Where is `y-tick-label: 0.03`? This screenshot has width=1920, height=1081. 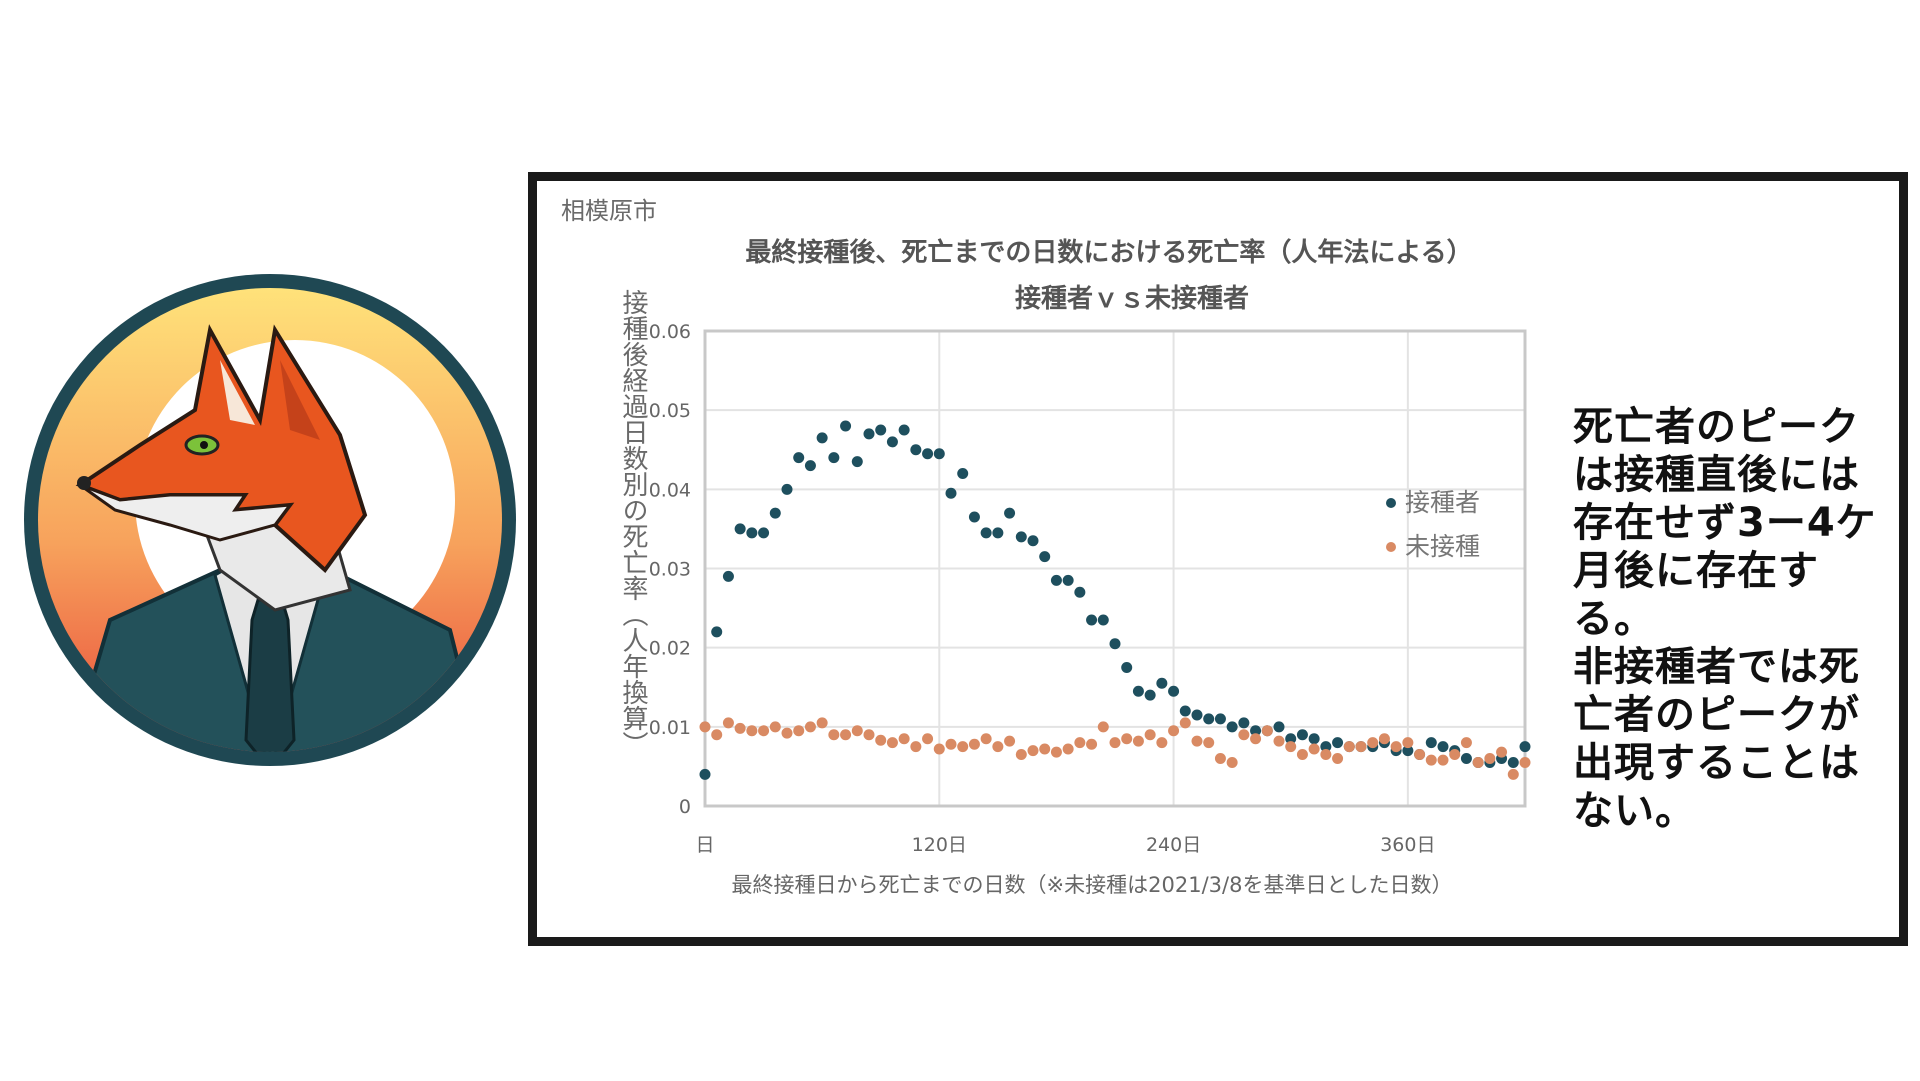
y-tick-label: 0.03 is located at coordinates (670, 570).